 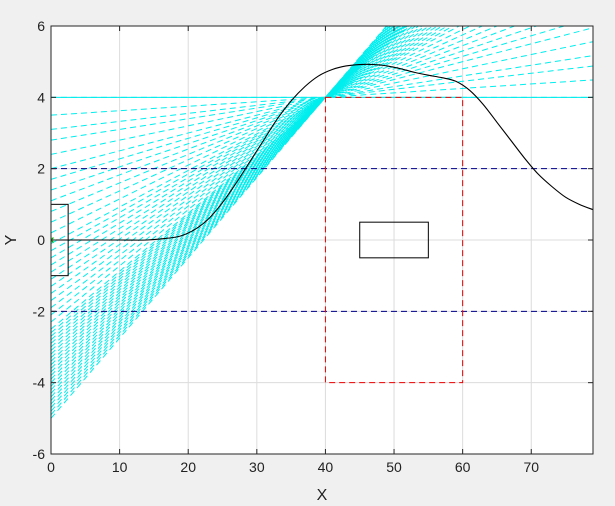 I want to click on x-tick-label: 70, so click(x=531, y=467).